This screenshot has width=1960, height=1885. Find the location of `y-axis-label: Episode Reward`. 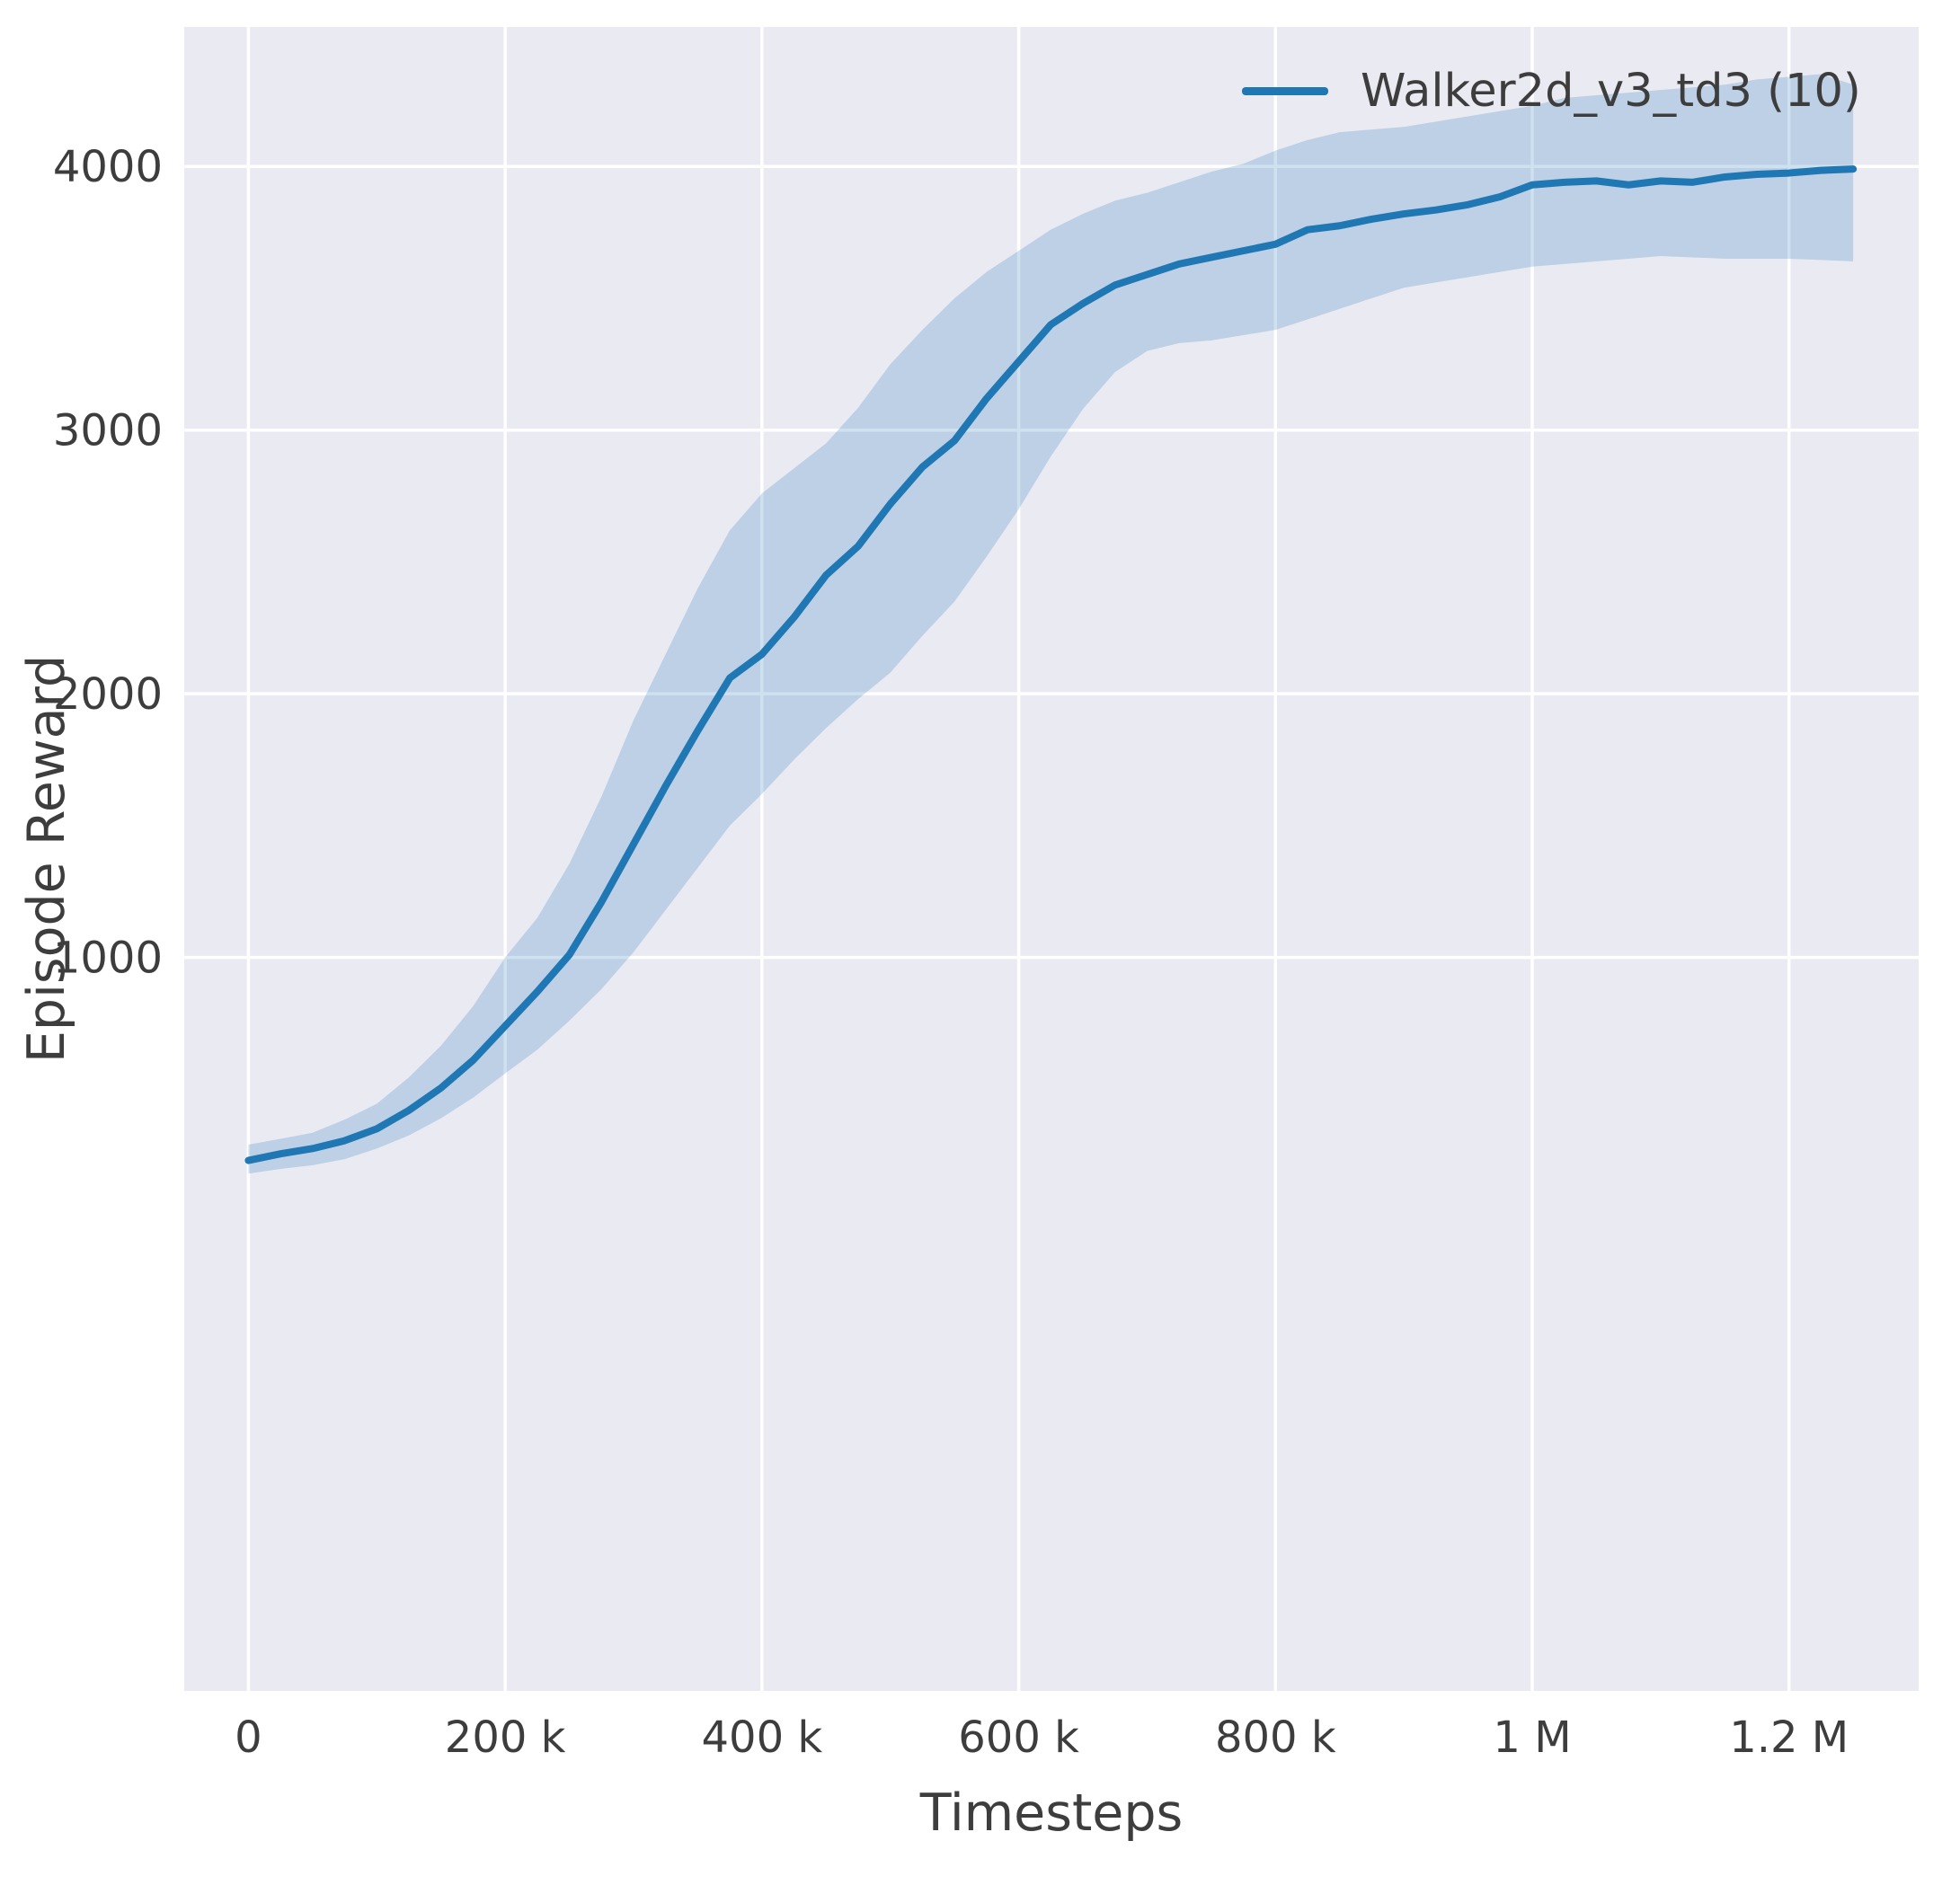

y-axis-label: Episode Reward is located at coordinates (47, 859).